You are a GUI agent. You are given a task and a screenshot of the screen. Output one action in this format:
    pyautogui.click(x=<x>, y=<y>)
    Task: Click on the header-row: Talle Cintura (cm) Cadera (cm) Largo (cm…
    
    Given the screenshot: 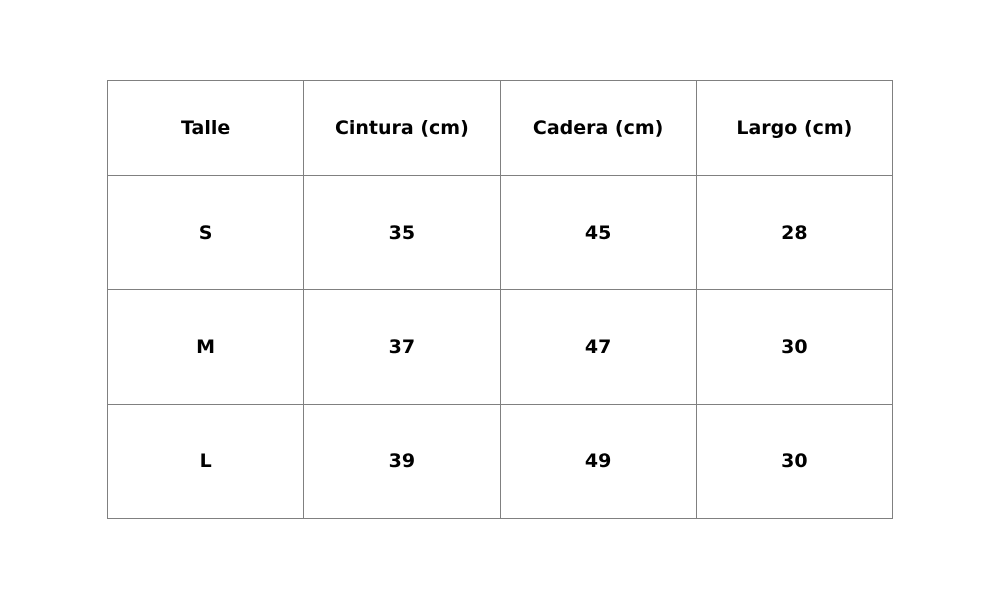 What is the action you would take?
    pyautogui.click(x=500, y=128)
    